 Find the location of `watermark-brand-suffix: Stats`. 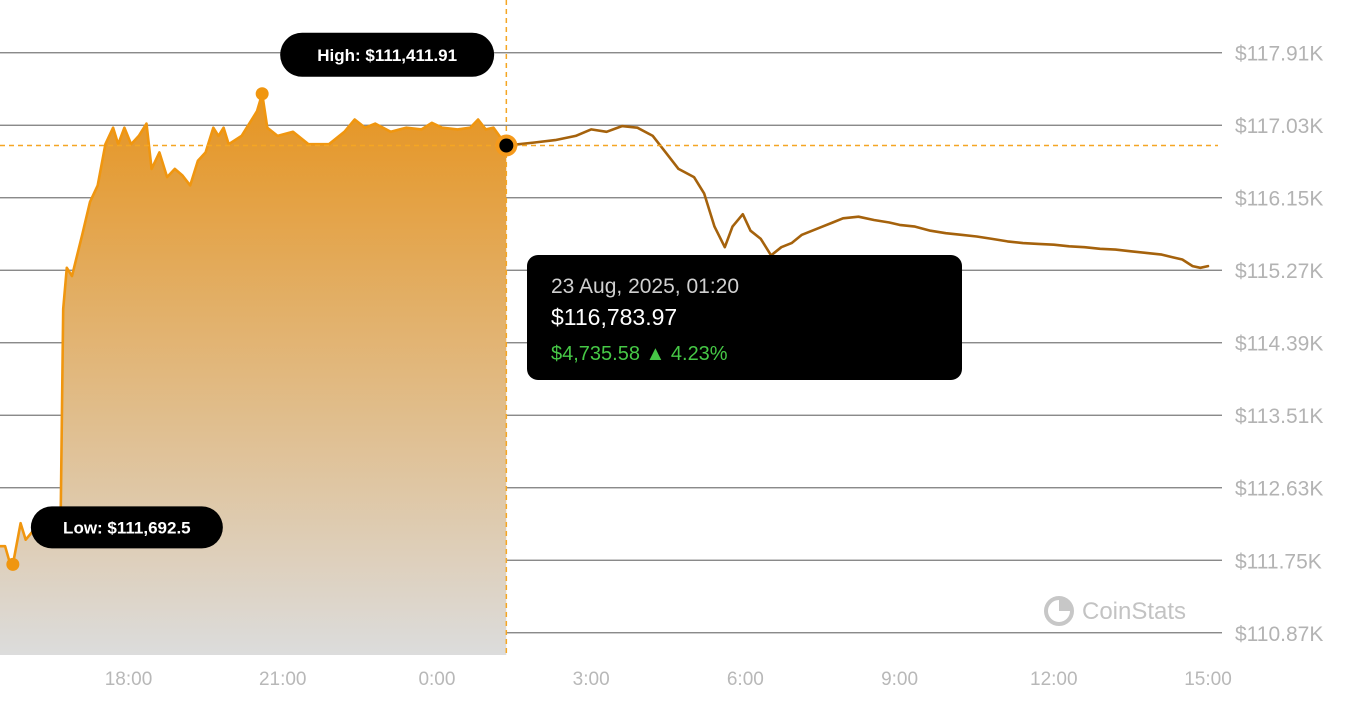

watermark-brand-suffix: Stats is located at coordinates (1158, 611).